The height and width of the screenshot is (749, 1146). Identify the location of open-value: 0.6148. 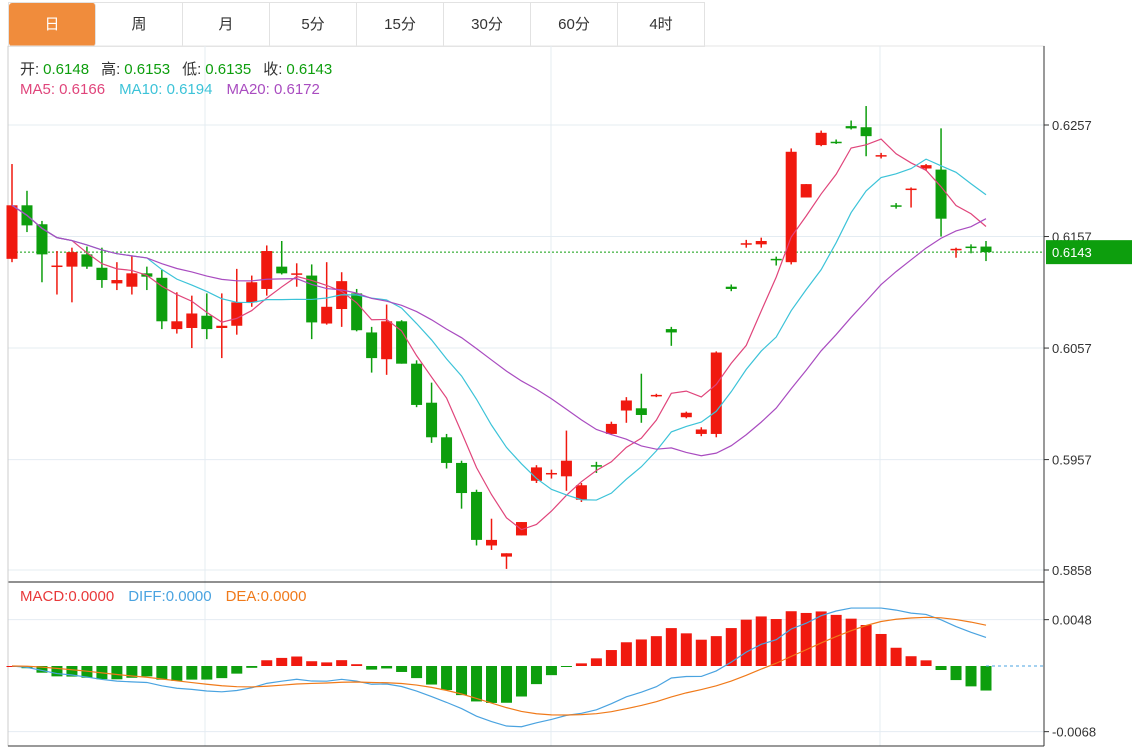
(66, 69).